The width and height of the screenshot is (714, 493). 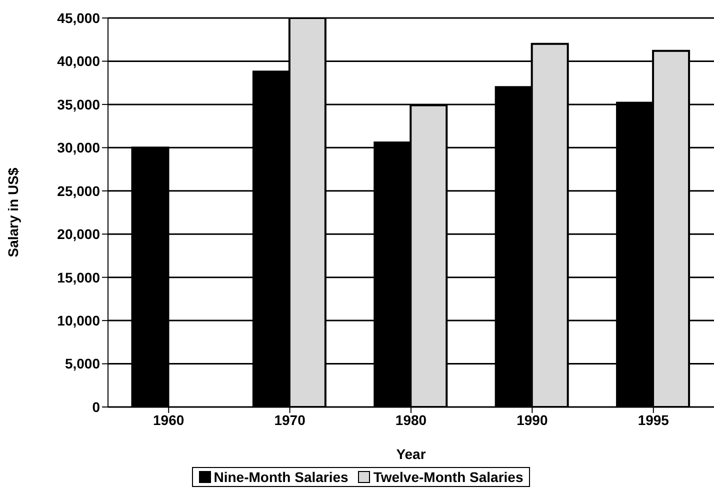 I want to click on x-axis-title: Year, so click(x=411, y=454).